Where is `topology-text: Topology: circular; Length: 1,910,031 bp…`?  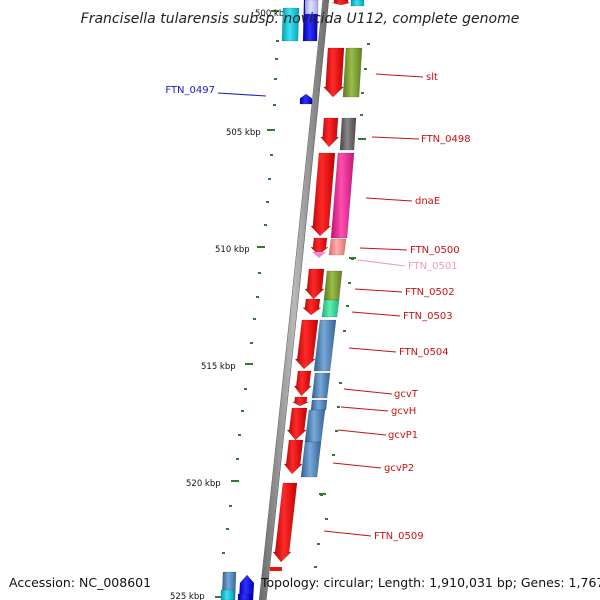 topology-text: Topology: circular; Length: 1,910,031 bp… is located at coordinates (430, 582).